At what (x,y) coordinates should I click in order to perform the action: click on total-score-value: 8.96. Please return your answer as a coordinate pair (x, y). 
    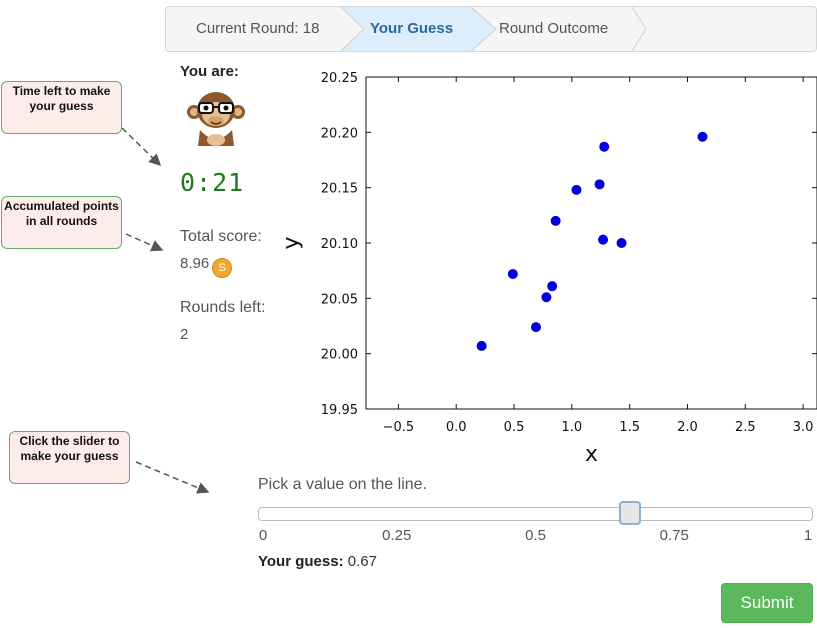
    Looking at the image, I should click on (195, 263).